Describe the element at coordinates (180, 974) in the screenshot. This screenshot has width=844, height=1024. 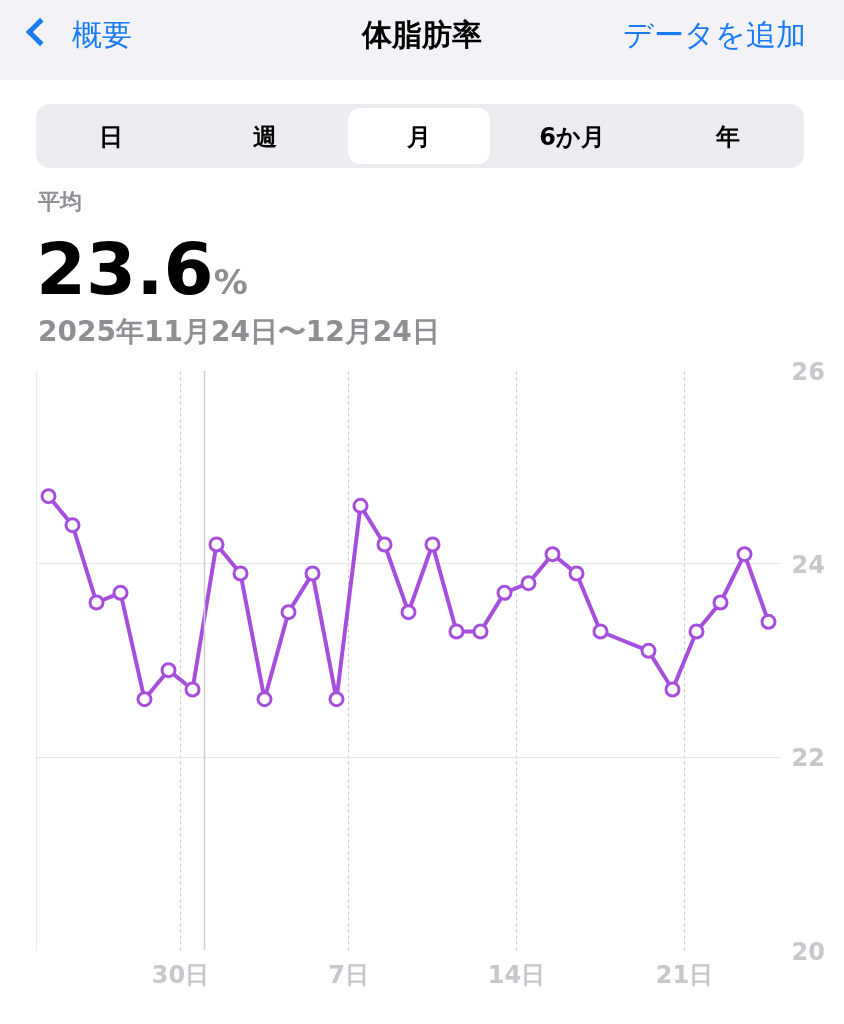
I see `x-tick-label: 30日` at that location.